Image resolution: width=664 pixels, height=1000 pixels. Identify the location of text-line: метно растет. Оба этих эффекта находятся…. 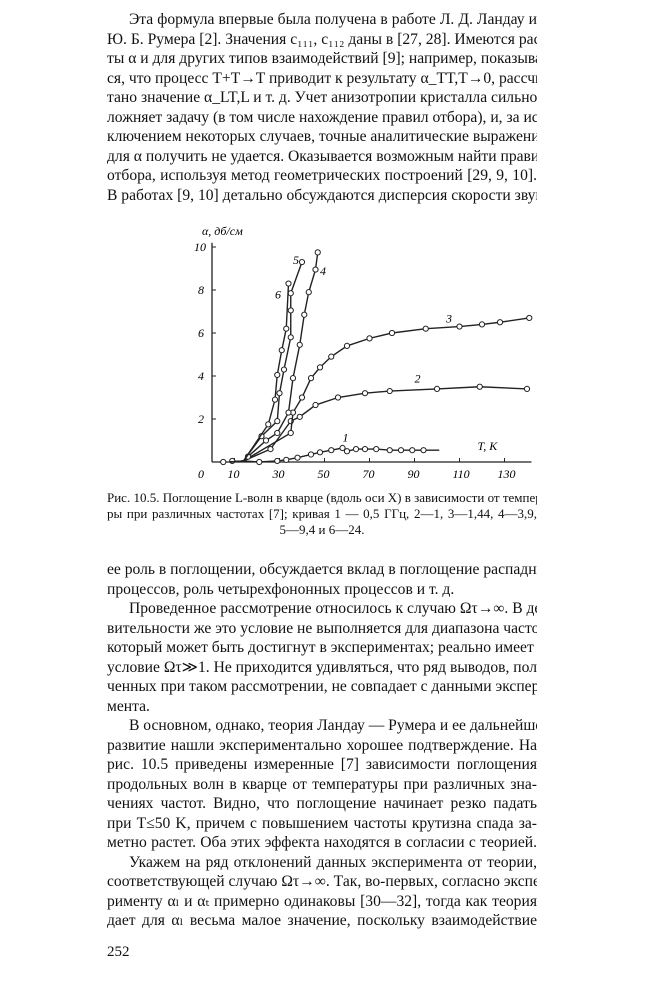
(322, 842).